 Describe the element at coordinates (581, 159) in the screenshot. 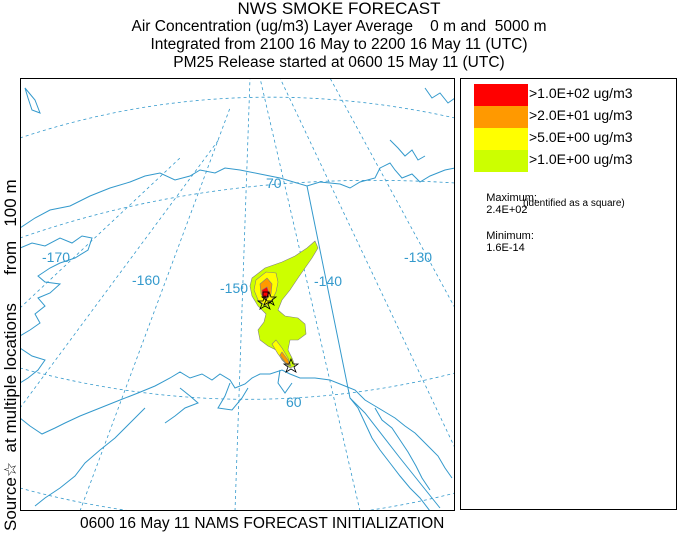

I see `legend-bin-label: >1.0E+00 ug/m3` at that location.